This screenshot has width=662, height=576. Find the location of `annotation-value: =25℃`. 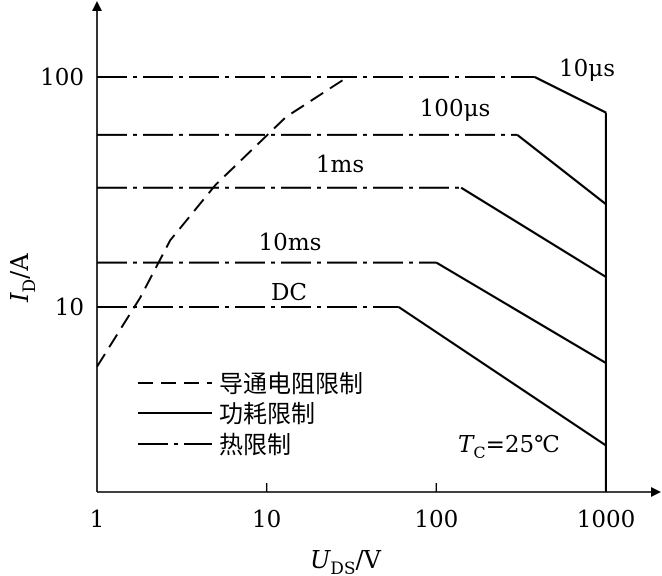

annotation-value: =25℃ is located at coordinates (523, 445).